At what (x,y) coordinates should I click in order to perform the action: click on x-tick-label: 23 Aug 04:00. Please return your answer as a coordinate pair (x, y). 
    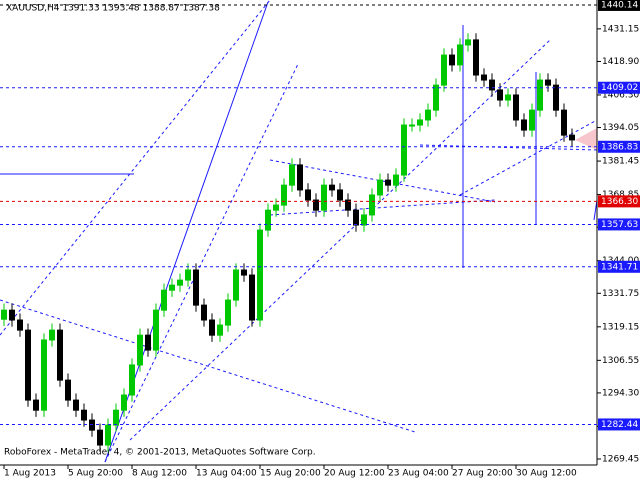
    Looking at the image, I should click on (418, 474).